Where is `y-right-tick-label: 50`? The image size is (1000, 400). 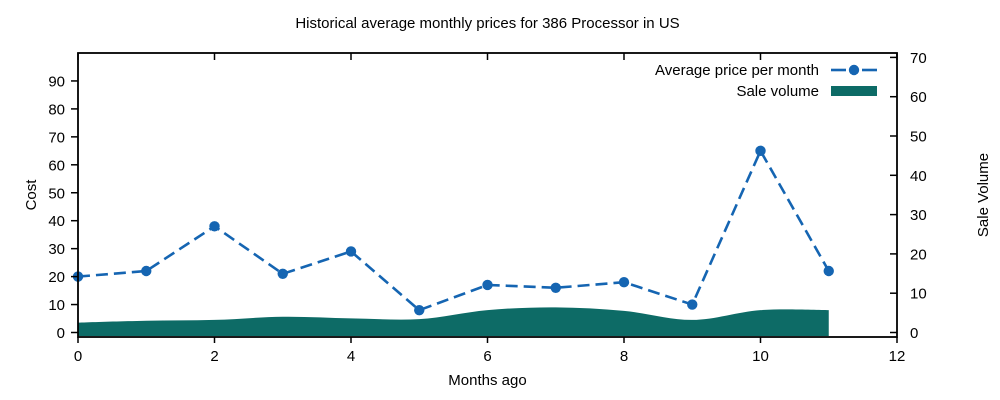 y-right-tick-label: 50 is located at coordinates (918, 137).